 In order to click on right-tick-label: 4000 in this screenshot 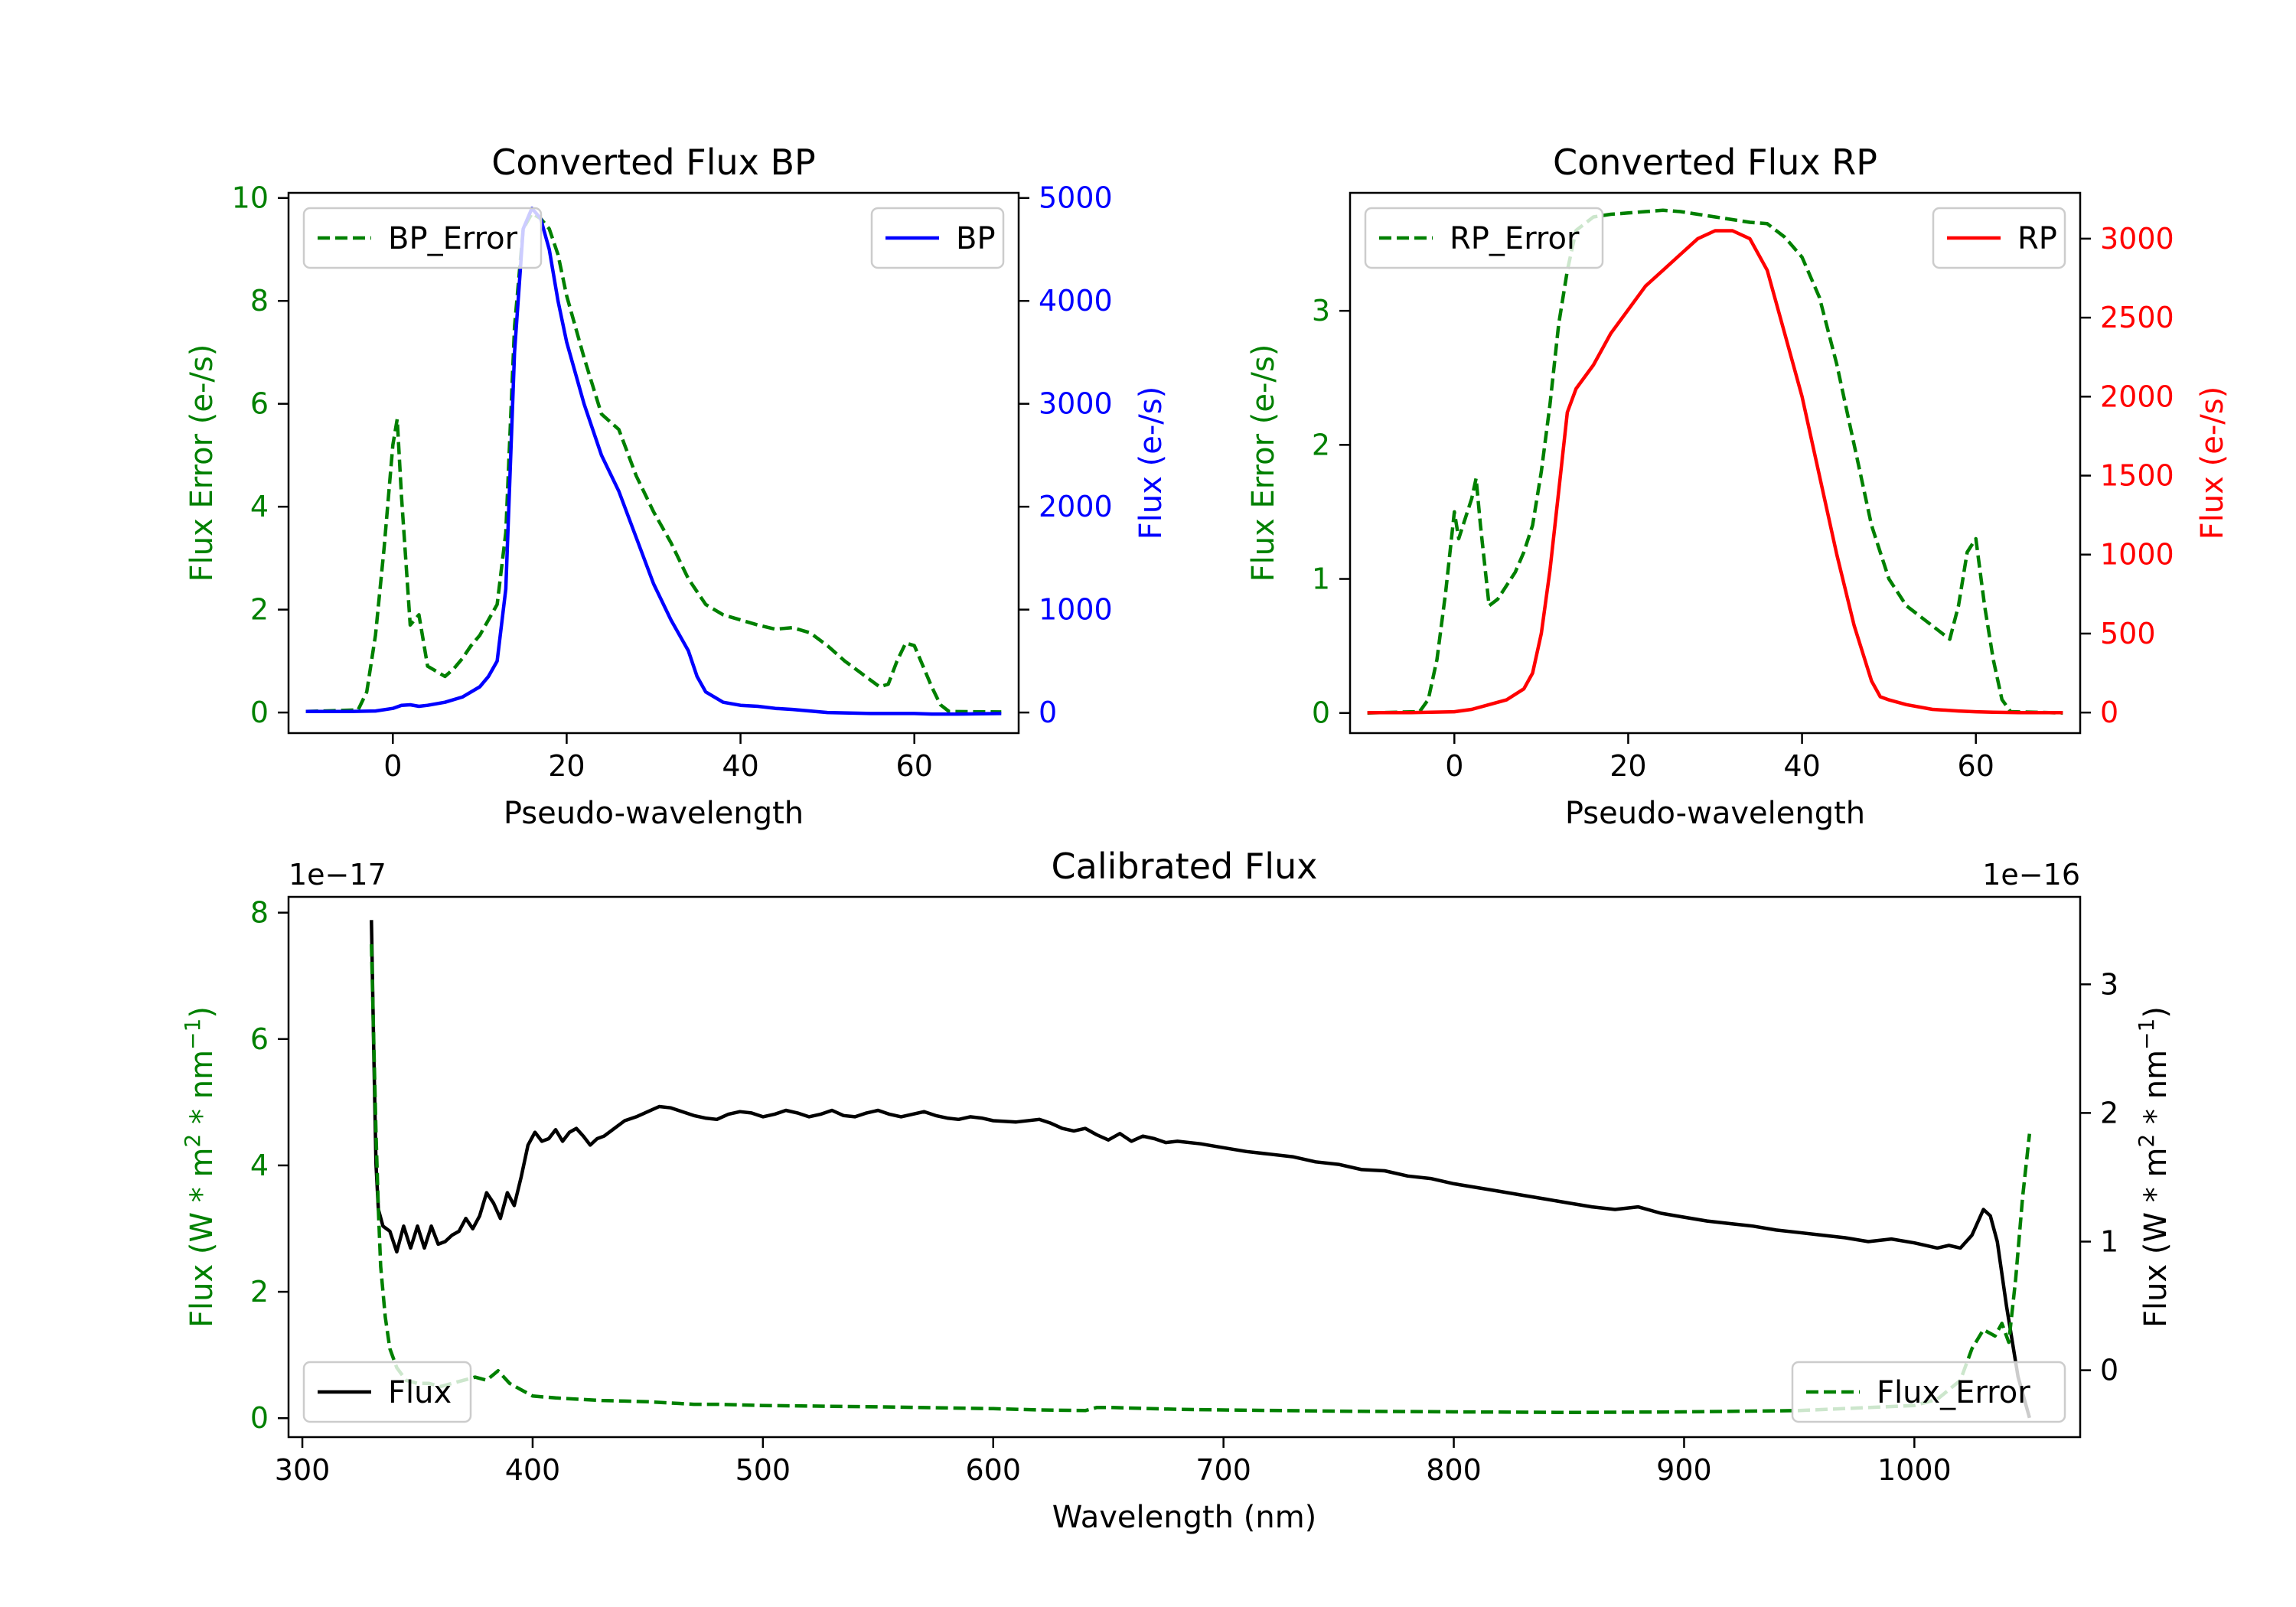, I will do `click(1076, 301)`.